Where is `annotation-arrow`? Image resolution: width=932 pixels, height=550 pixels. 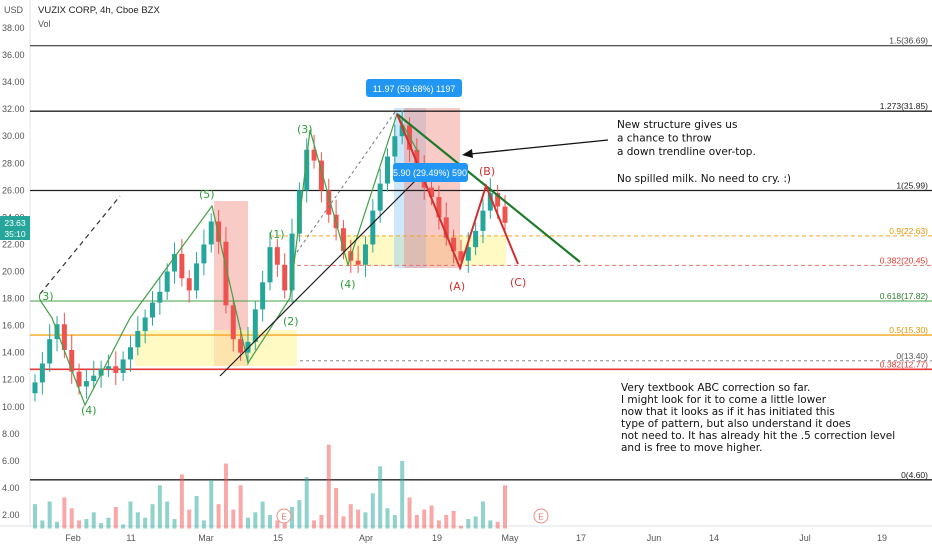
annotation-arrow is located at coordinates (539, 147).